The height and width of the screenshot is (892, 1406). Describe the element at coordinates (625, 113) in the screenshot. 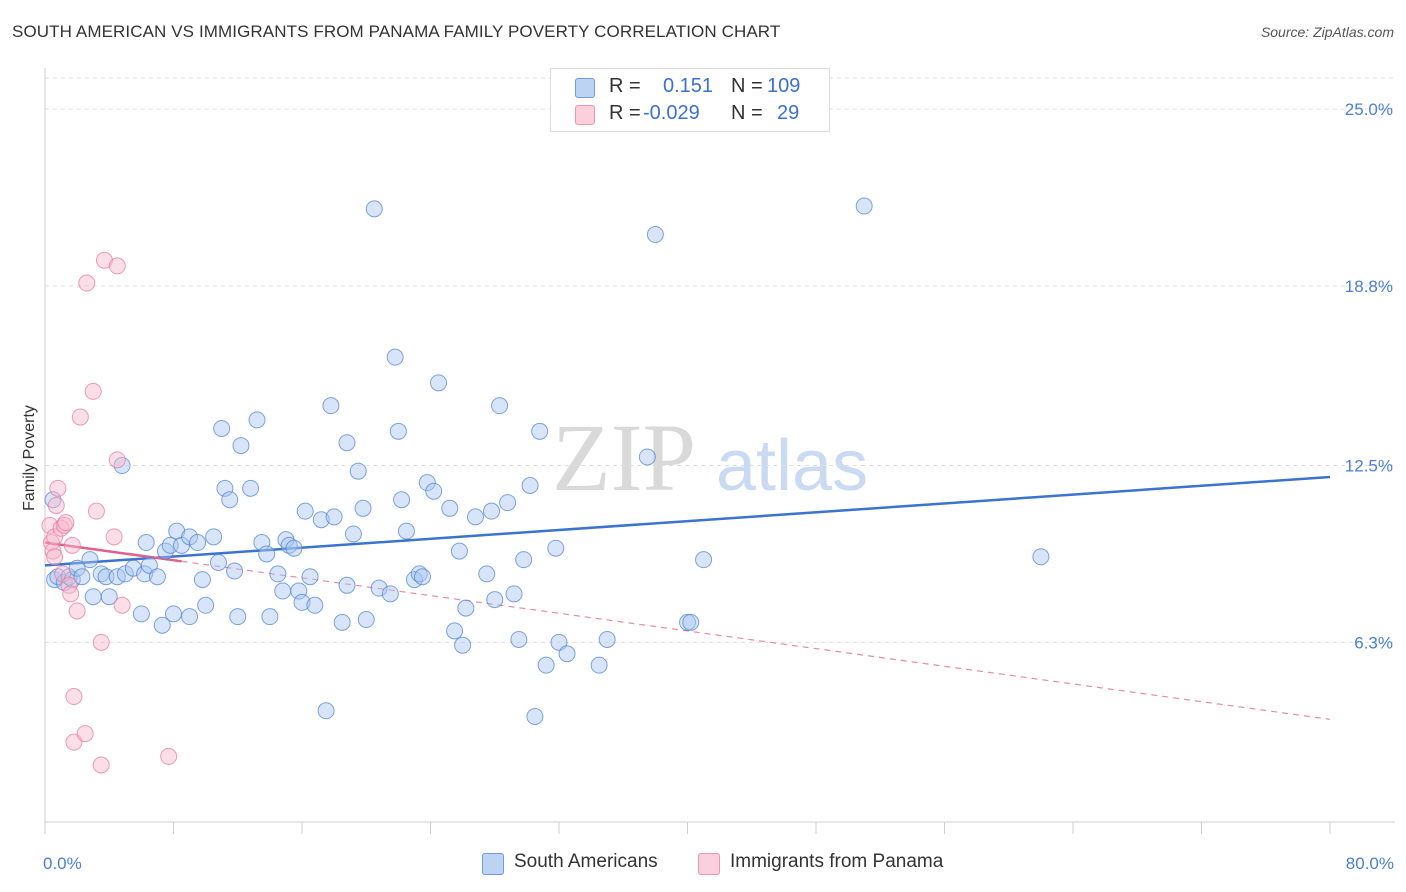

I see `legend-r-label: R =` at that location.